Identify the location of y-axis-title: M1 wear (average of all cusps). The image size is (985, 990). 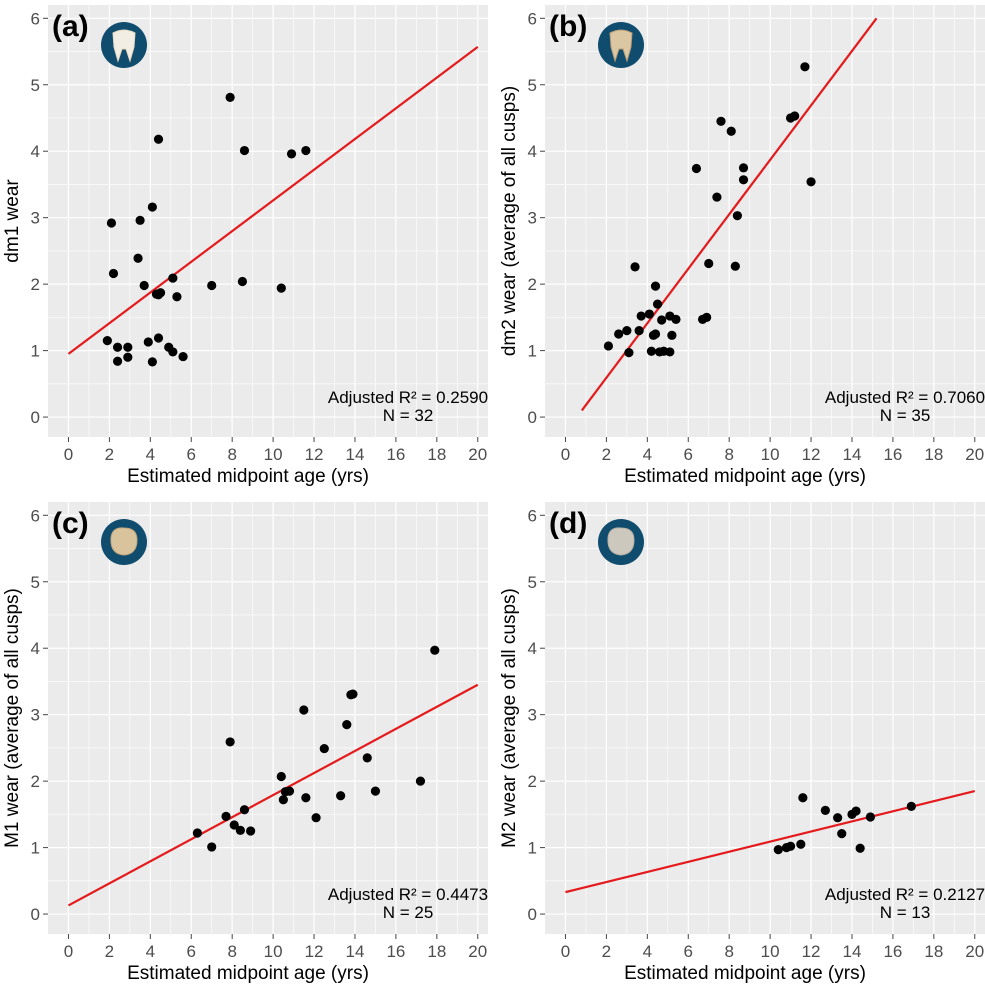
(12, 718).